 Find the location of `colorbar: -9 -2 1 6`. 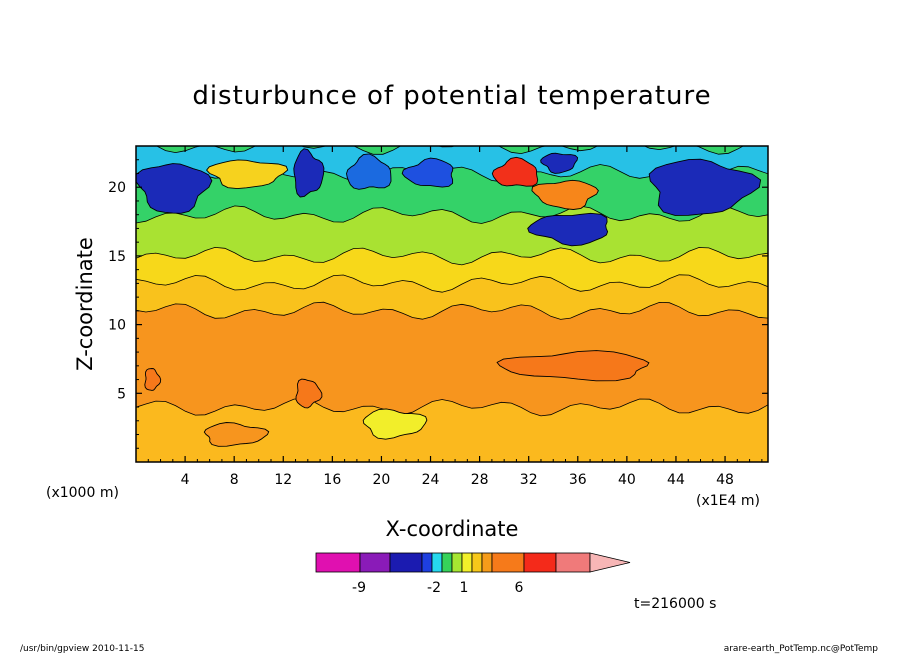

colorbar: -9 -2 1 6 is located at coordinates (473, 574).